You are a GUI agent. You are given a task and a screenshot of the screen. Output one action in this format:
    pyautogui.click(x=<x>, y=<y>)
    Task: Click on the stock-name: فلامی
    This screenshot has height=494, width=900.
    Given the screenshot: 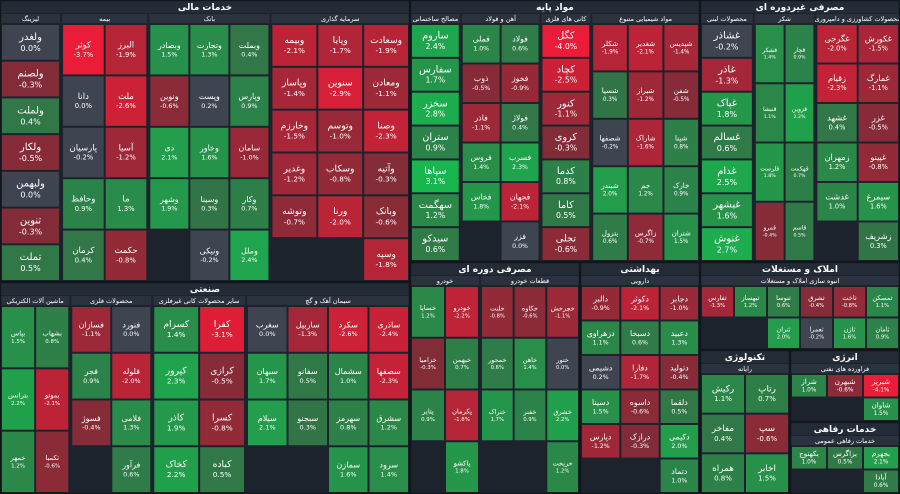 What is the action you would take?
    pyautogui.click(x=132, y=418)
    